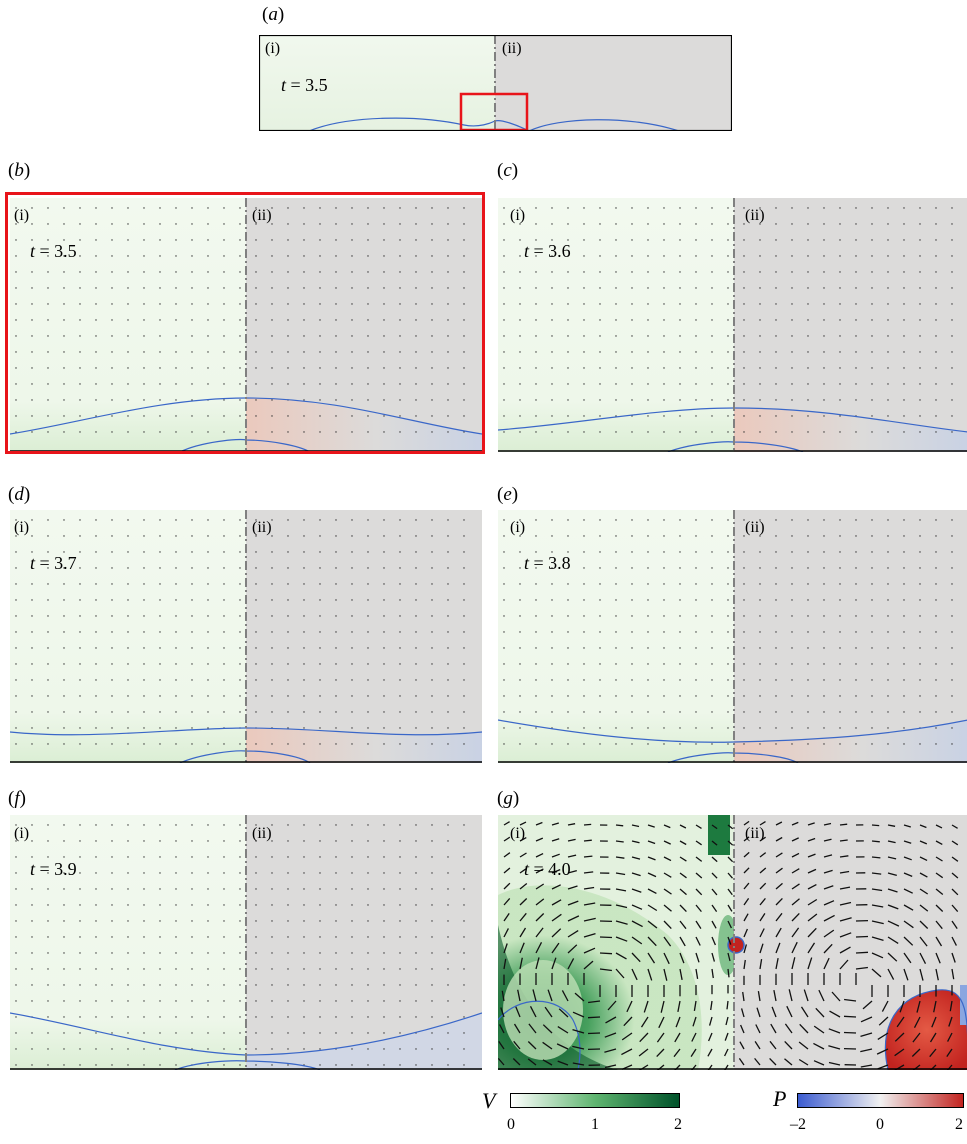  I want to click on panel-a-plot, so click(495, 83).